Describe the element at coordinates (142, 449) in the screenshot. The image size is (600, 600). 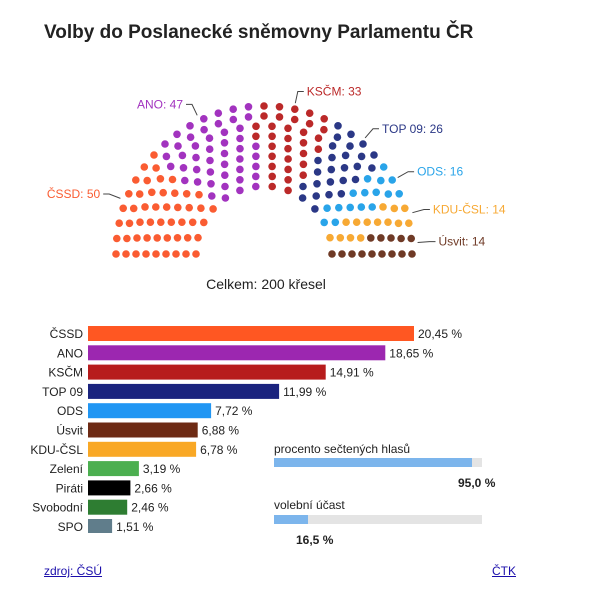
I see `bar-kdu-csl` at that location.